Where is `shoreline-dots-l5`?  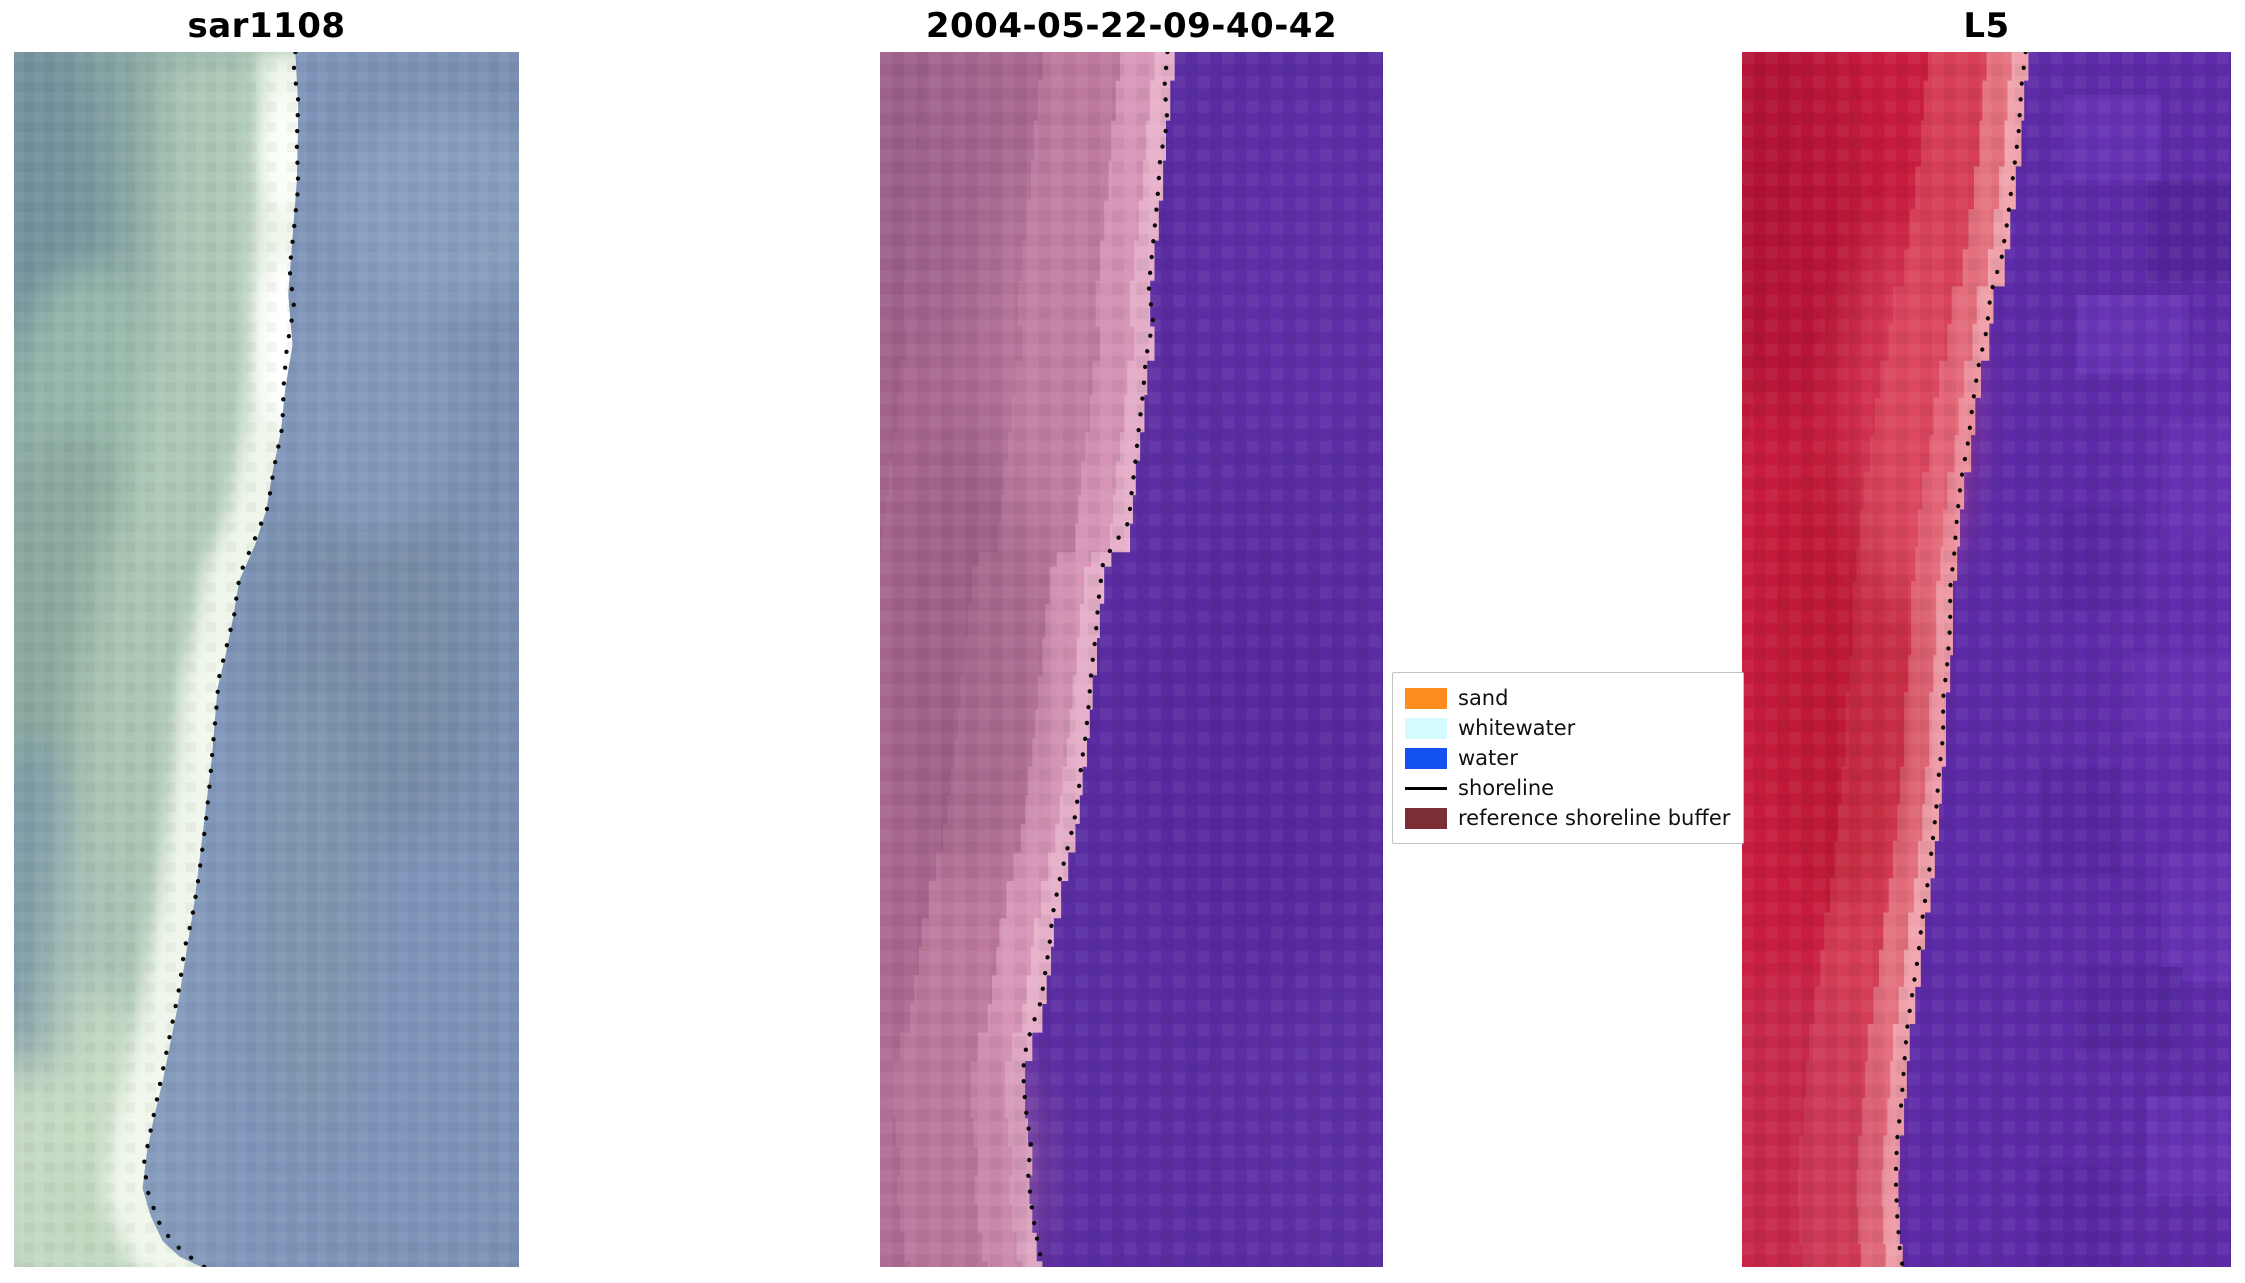 shoreline-dots-l5 is located at coordinates (1960, 659).